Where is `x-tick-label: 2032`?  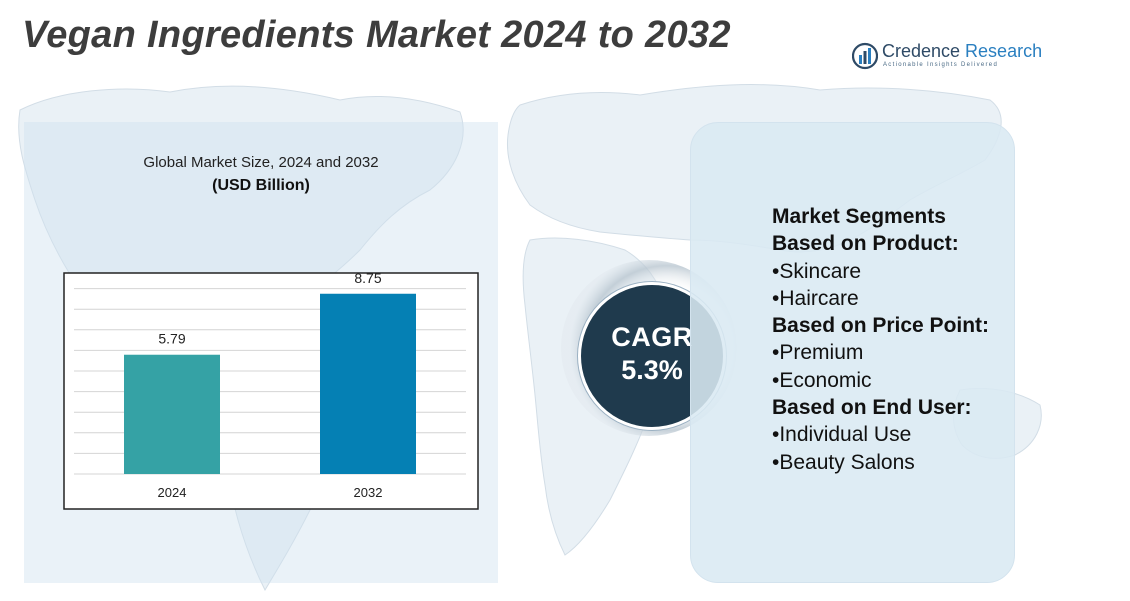
x-tick-label: 2032 is located at coordinates (368, 492).